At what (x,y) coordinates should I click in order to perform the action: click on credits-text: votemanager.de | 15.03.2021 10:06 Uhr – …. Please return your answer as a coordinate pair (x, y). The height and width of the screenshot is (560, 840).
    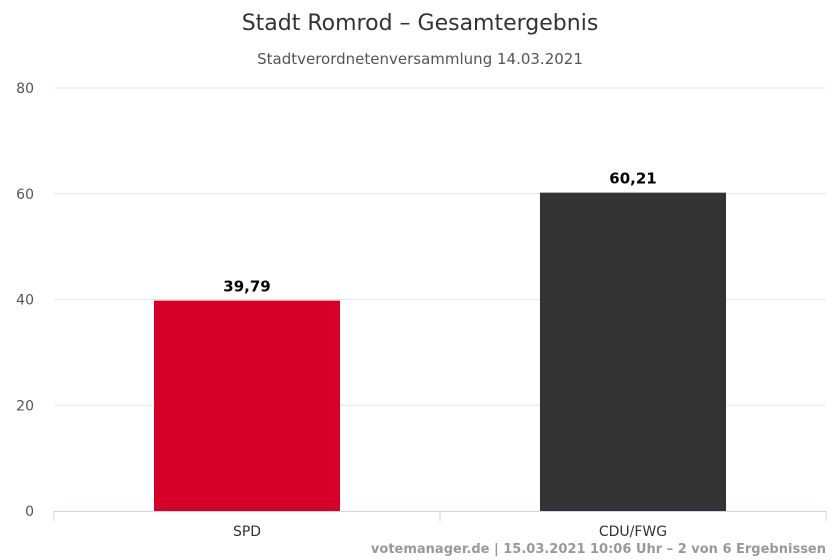
    Looking at the image, I should click on (598, 549).